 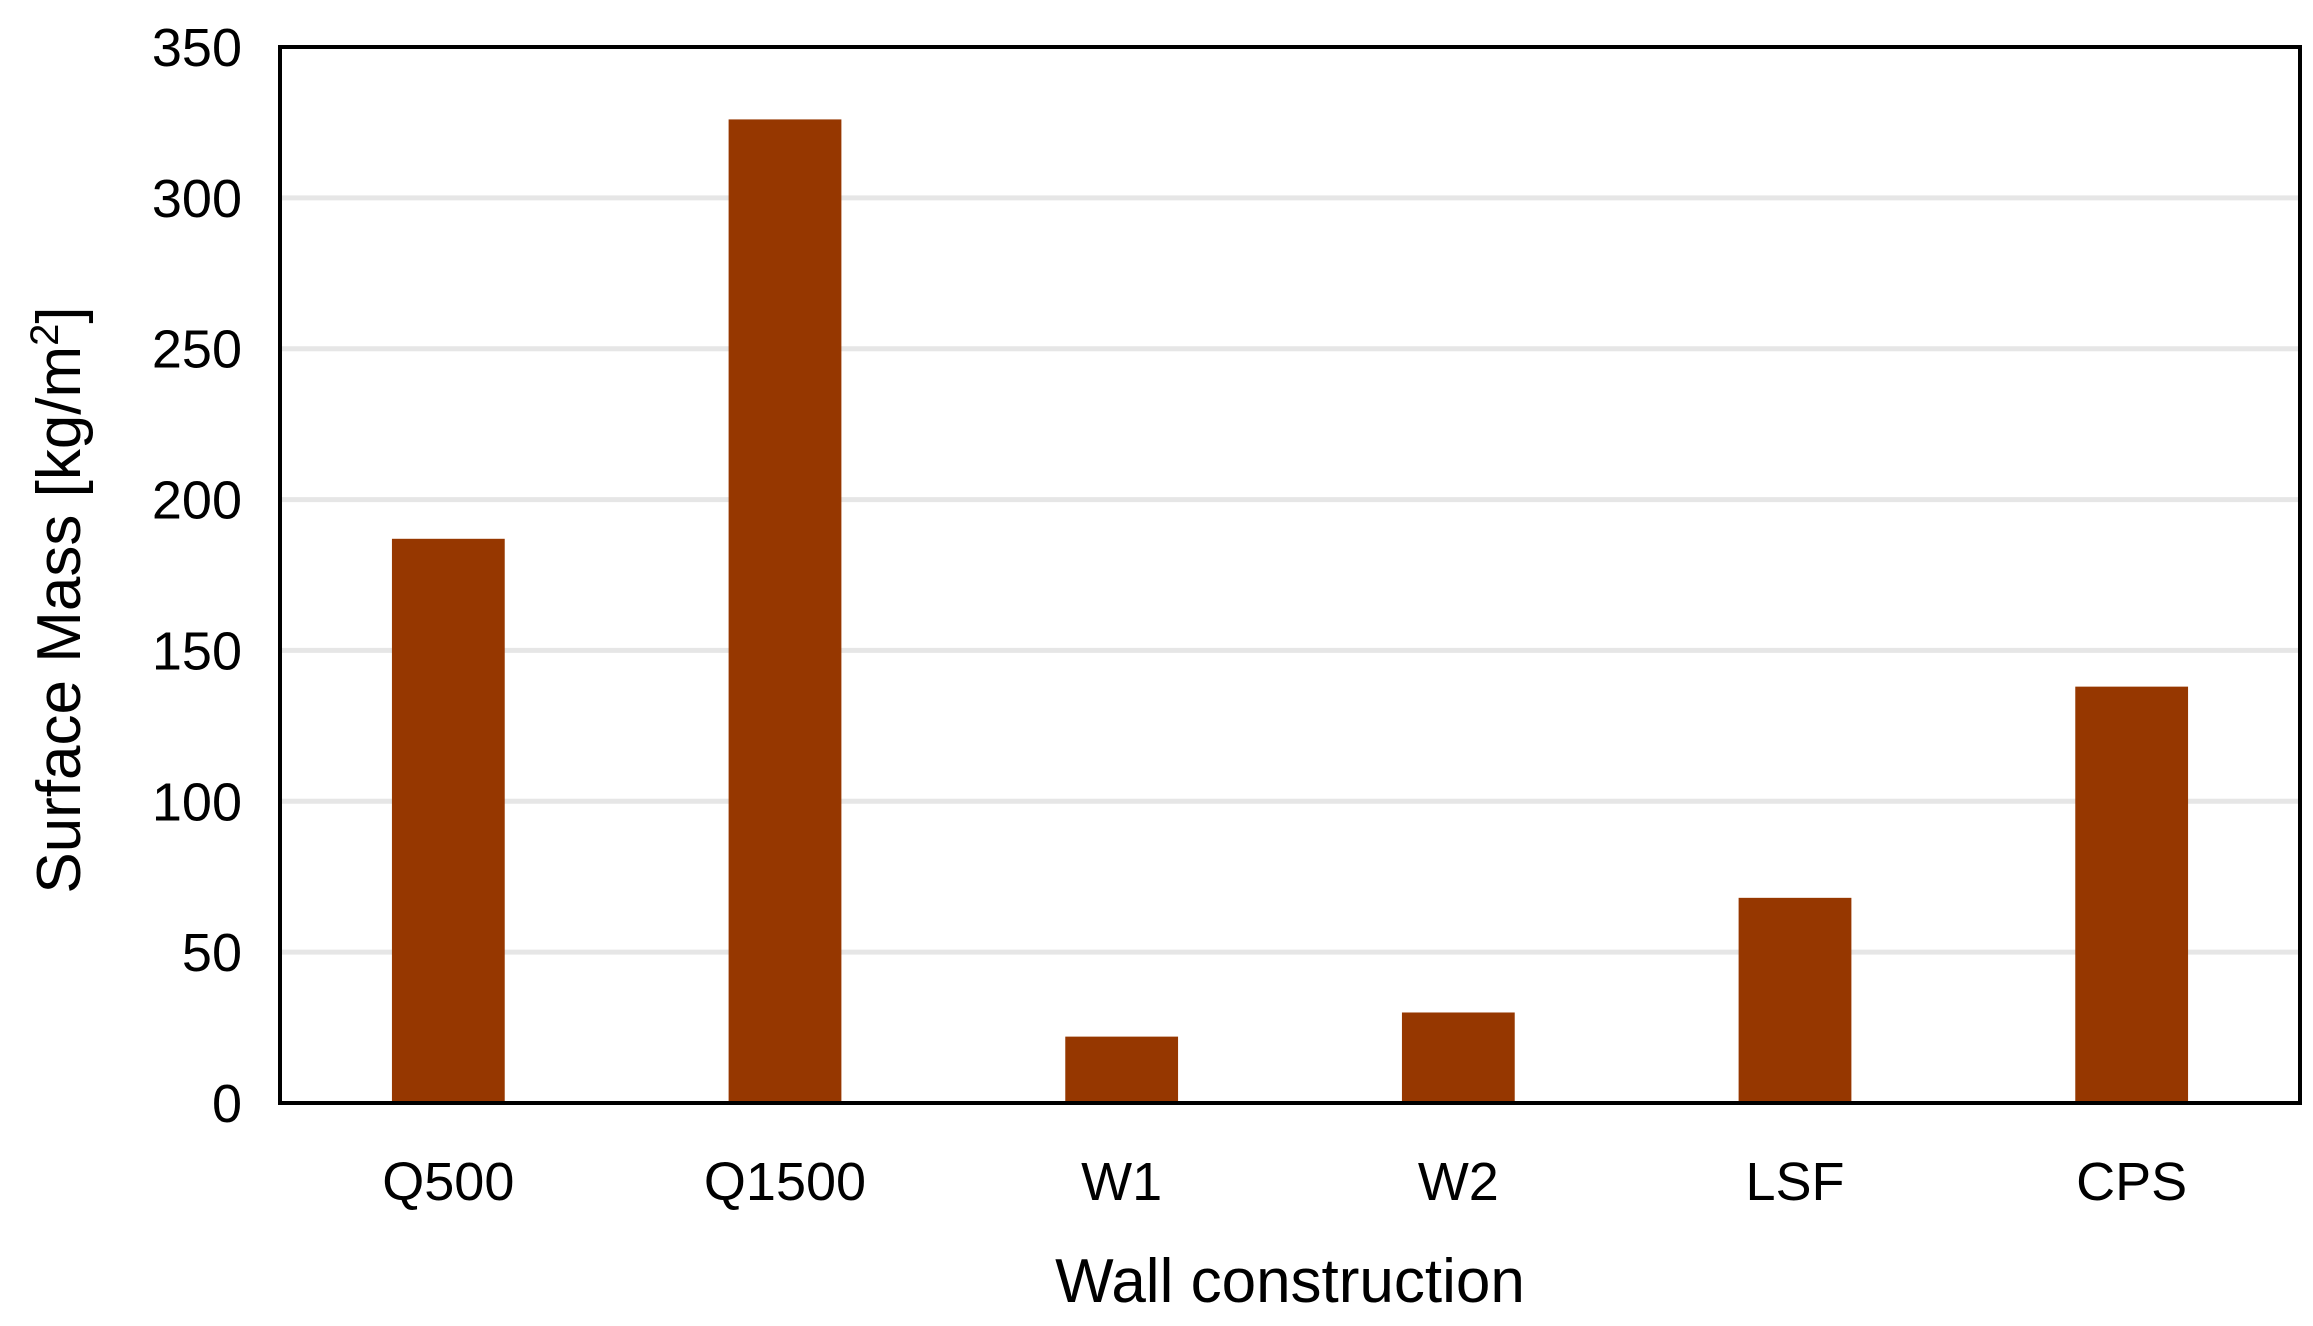 What do you see at coordinates (1795, 1000) in the screenshot?
I see `bar-lsf` at bounding box center [1795, 1000].